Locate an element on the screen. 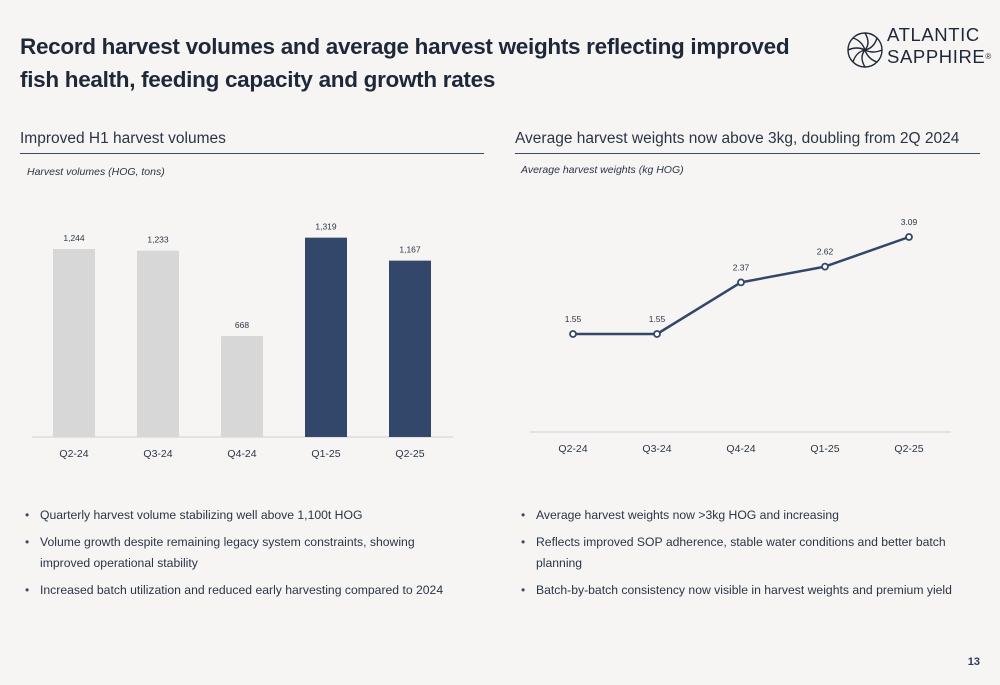  bar-value-label: 1,167 is located at coordinates (410, 250).